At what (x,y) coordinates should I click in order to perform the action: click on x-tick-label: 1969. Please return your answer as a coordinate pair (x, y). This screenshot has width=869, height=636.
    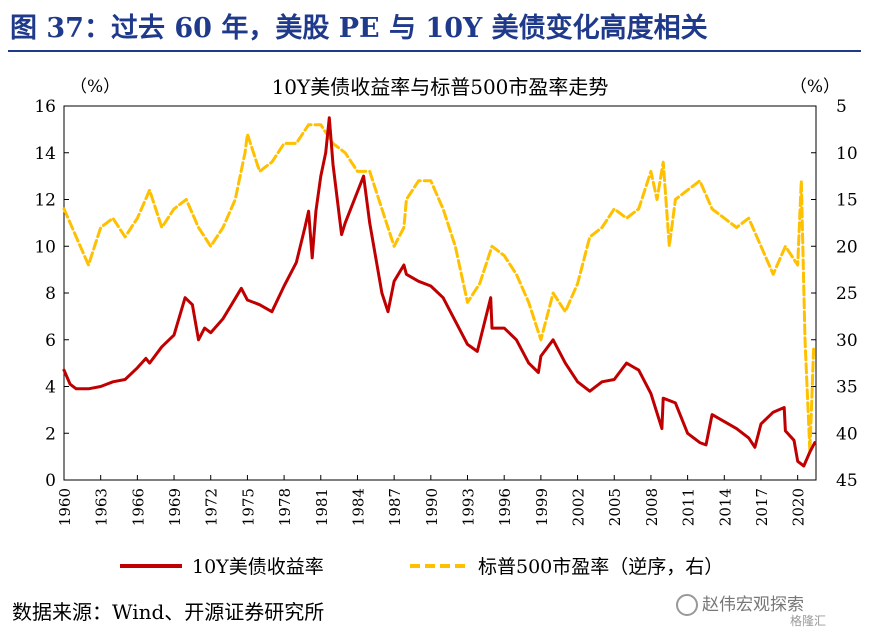
    Looking at the image, I should click on (175, 507).